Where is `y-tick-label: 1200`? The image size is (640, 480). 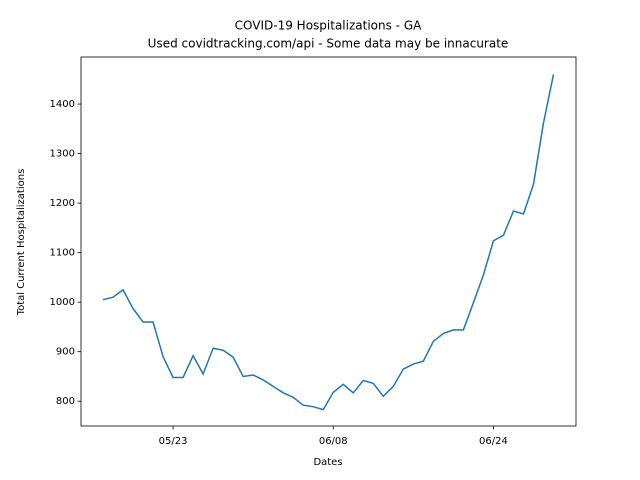
y-tick-label: 1200 is located at coordinates (62, 203).